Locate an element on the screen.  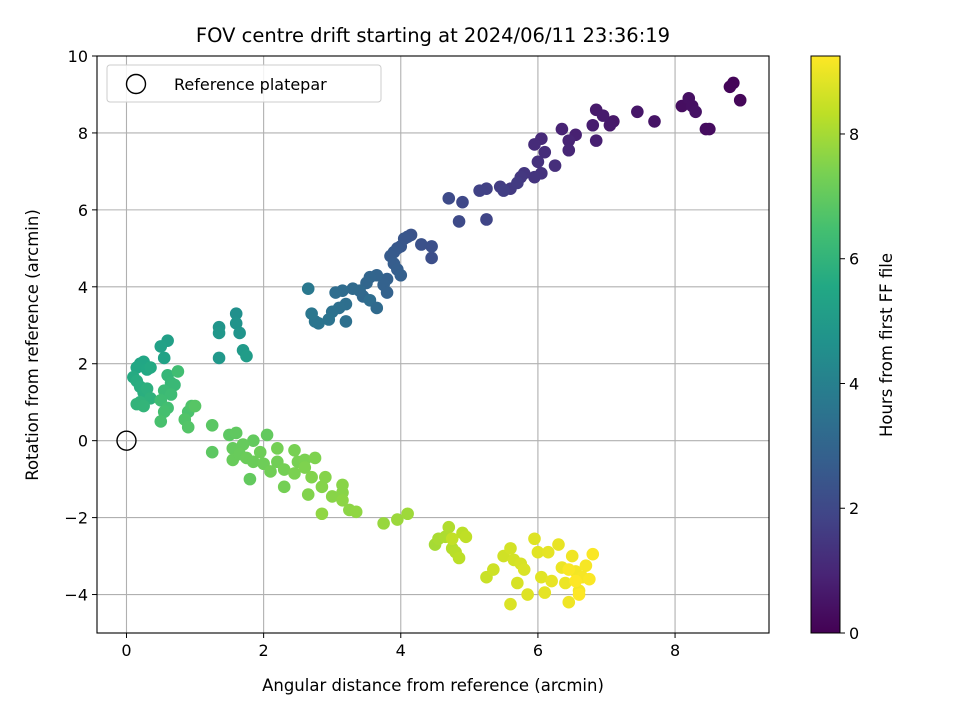
colorbar-tick-label: 0 is located at coordinates (854, 633).